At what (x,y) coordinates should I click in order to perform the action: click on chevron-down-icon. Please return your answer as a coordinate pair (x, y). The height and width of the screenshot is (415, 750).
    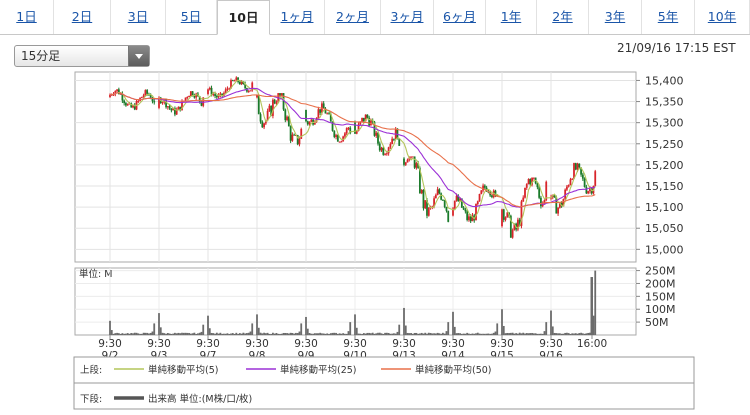
    Looking at the image, I should click on (138, 56).